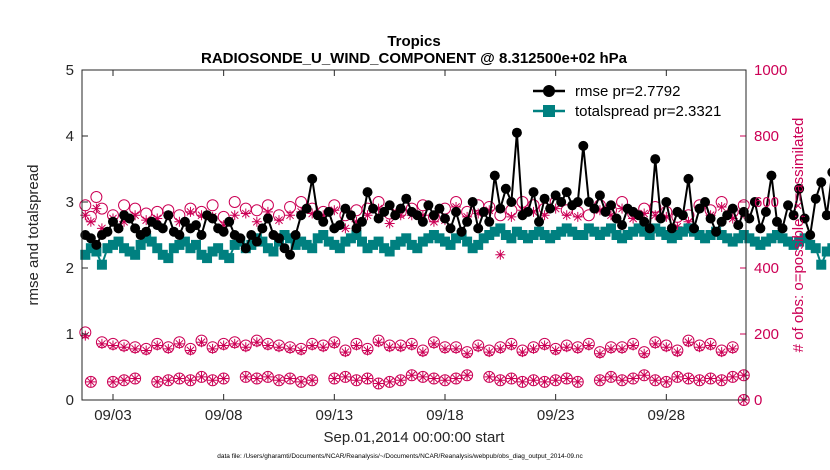 The image size is (830, 470). Describe the element at coordinates (758, 400) in the screenshot. I see `y-tick-label-right: 0` at that location.